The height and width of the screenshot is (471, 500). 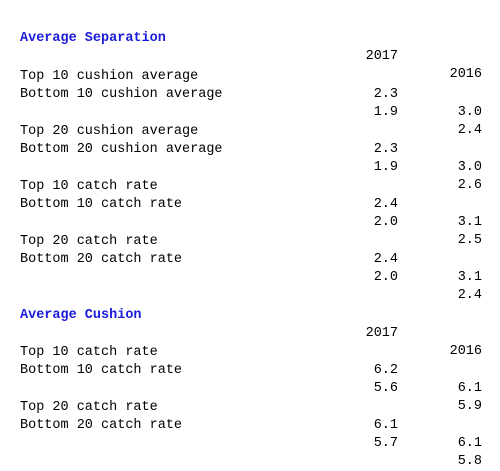 What do you see at coordinates (385, 370) in the screenshot?
I see `value-2017: 6.2` at bounding box center [385, 370].